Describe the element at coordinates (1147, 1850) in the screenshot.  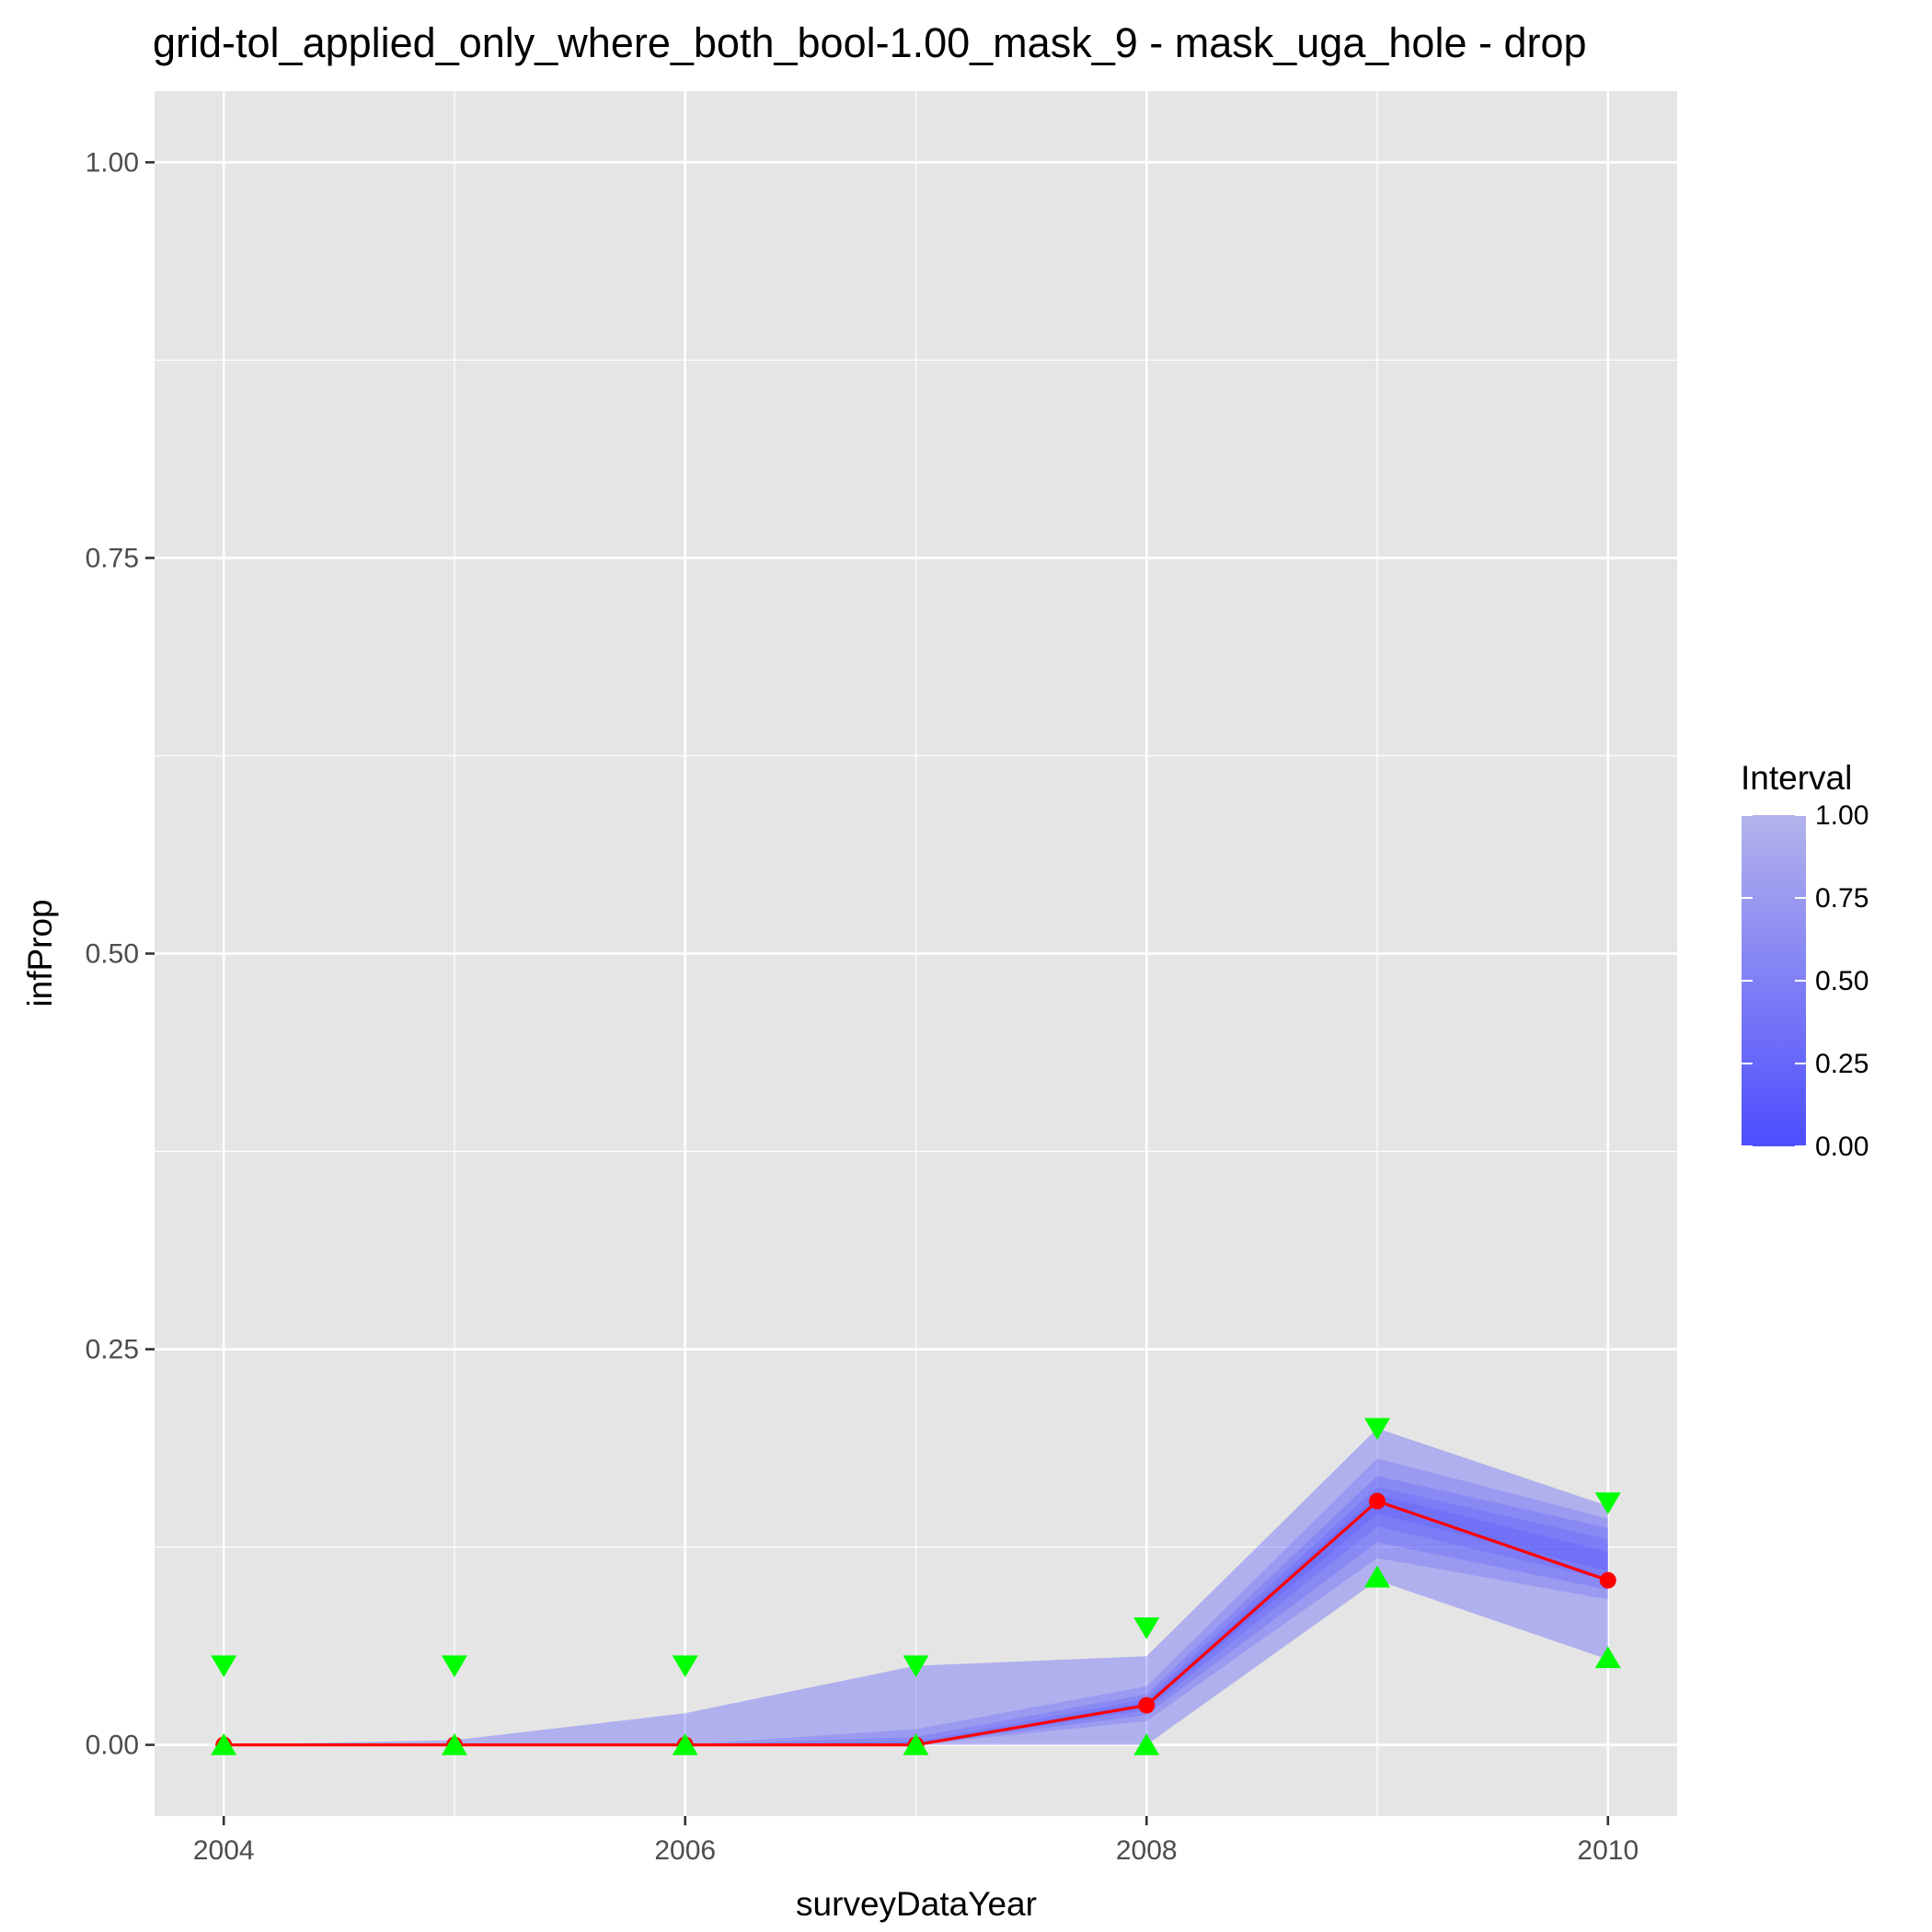
I see `x-tick-label: 2008` at that location.